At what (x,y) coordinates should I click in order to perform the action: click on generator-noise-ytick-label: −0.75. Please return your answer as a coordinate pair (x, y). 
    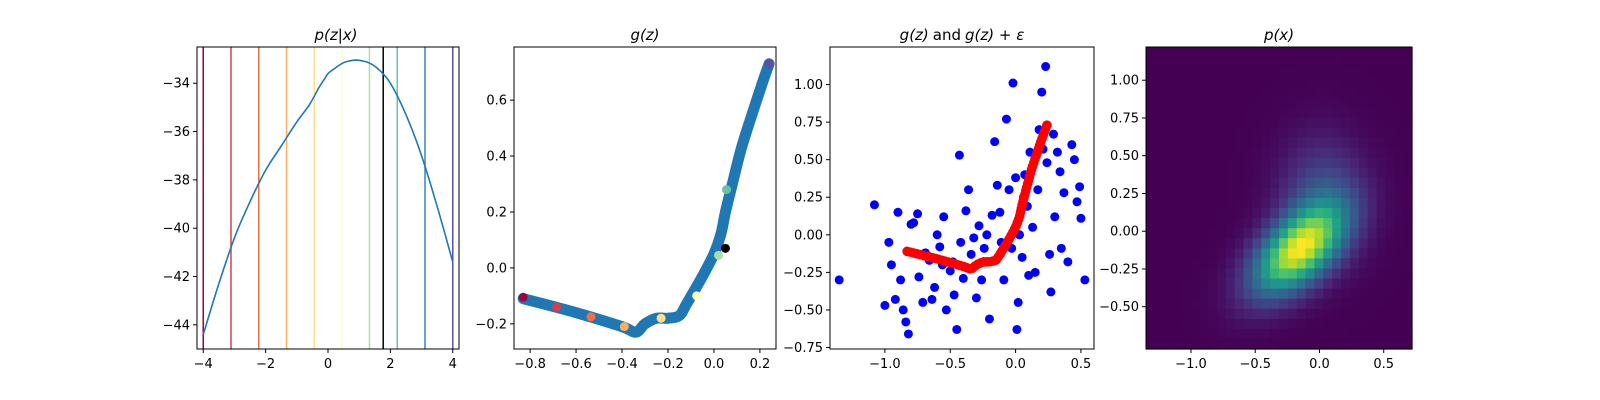
    Looking at the image, I should click on (803, 348).